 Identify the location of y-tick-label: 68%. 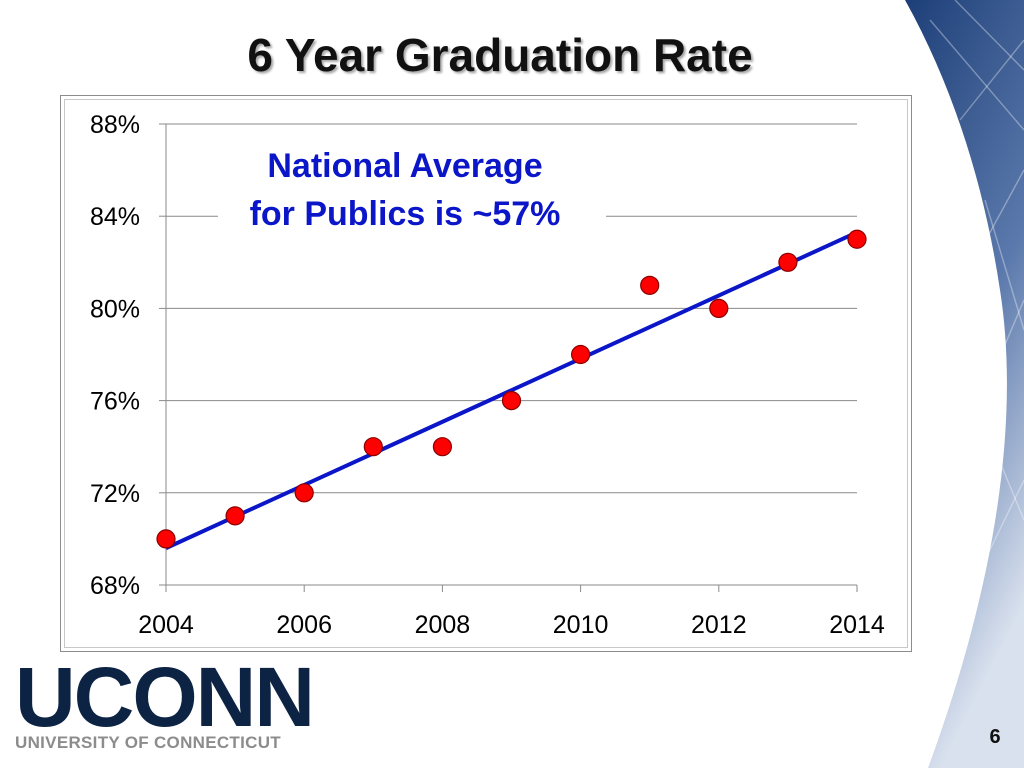
(115, 586).